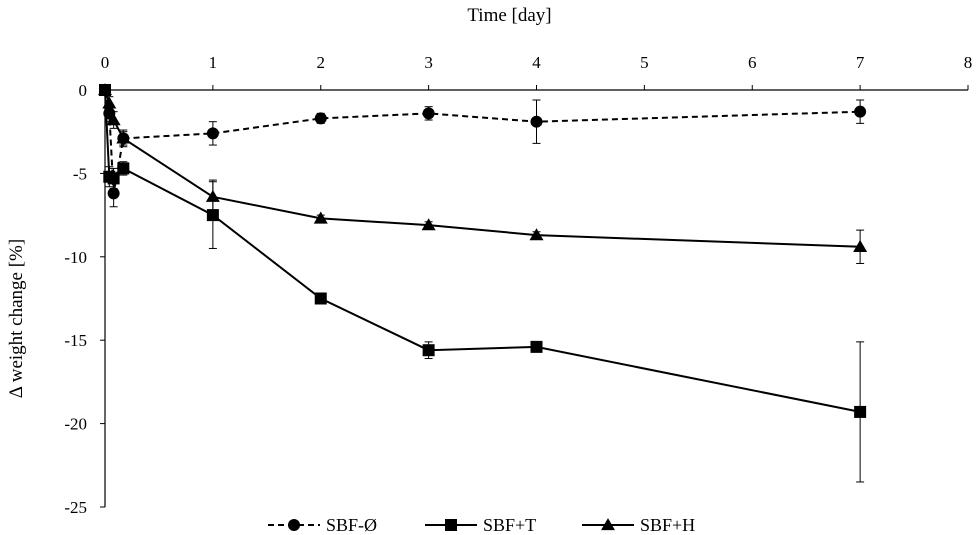  What do you see at coordinates (75, 424) in the screenshot?
I see `y-tick-label: -20` at bounding box center [75, 424].